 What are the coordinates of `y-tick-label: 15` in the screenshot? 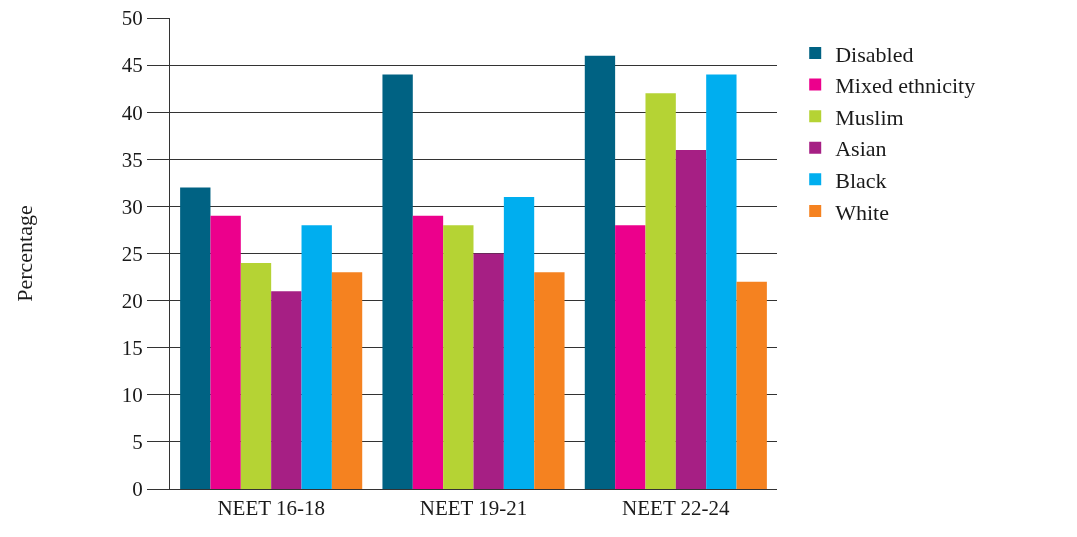 It's located at (132, 348).